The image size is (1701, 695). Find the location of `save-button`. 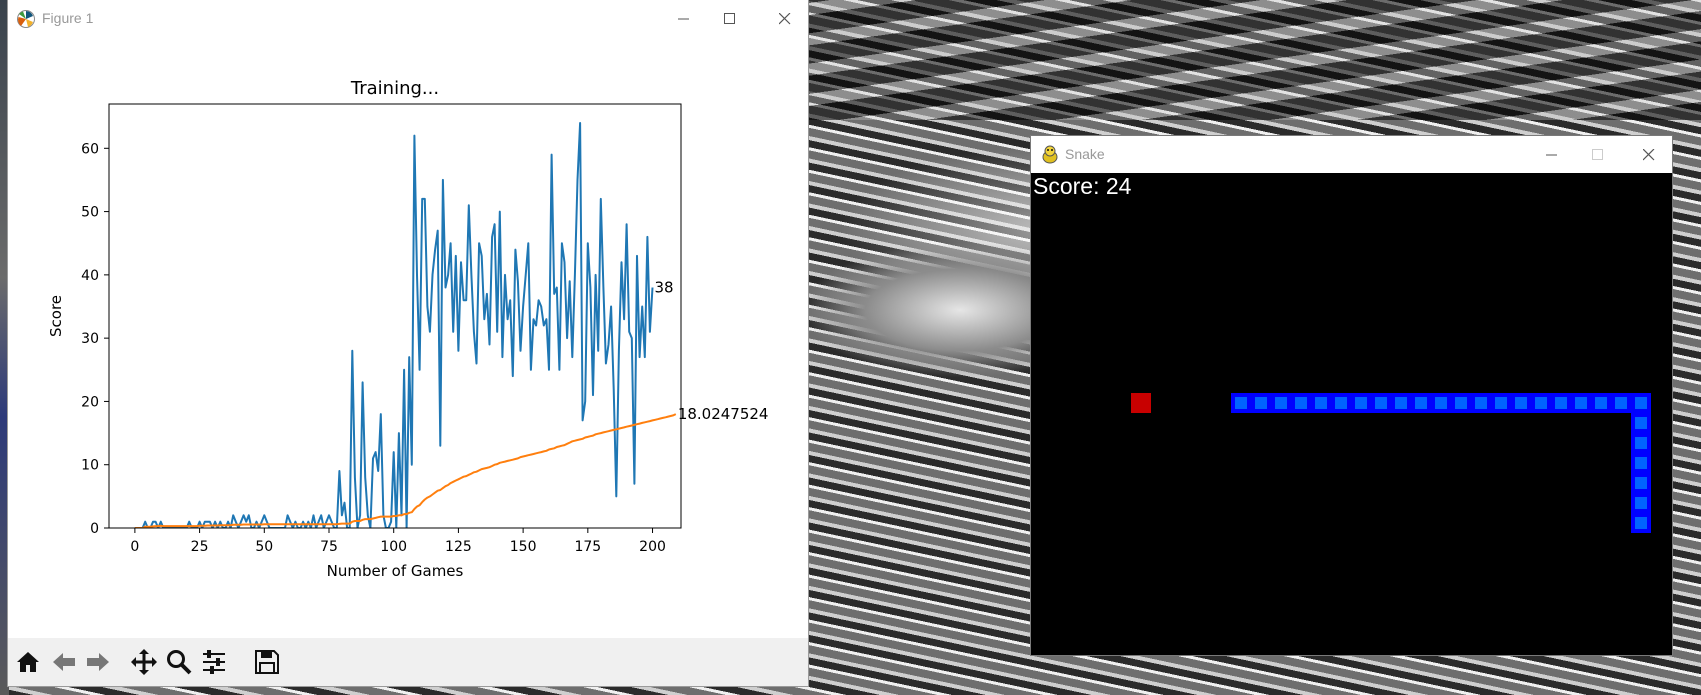

save-button is located at coordinates (267, 662).